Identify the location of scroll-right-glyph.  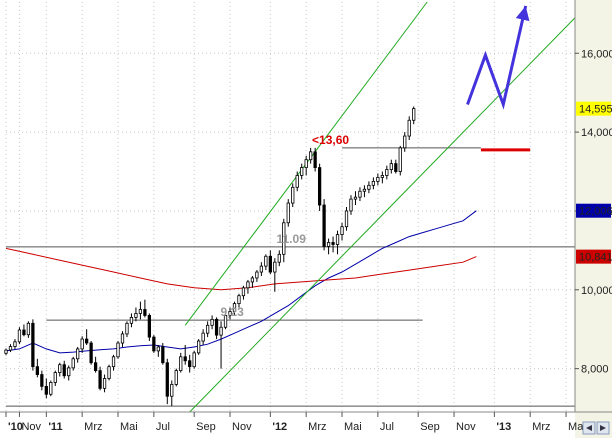
(603, 428).